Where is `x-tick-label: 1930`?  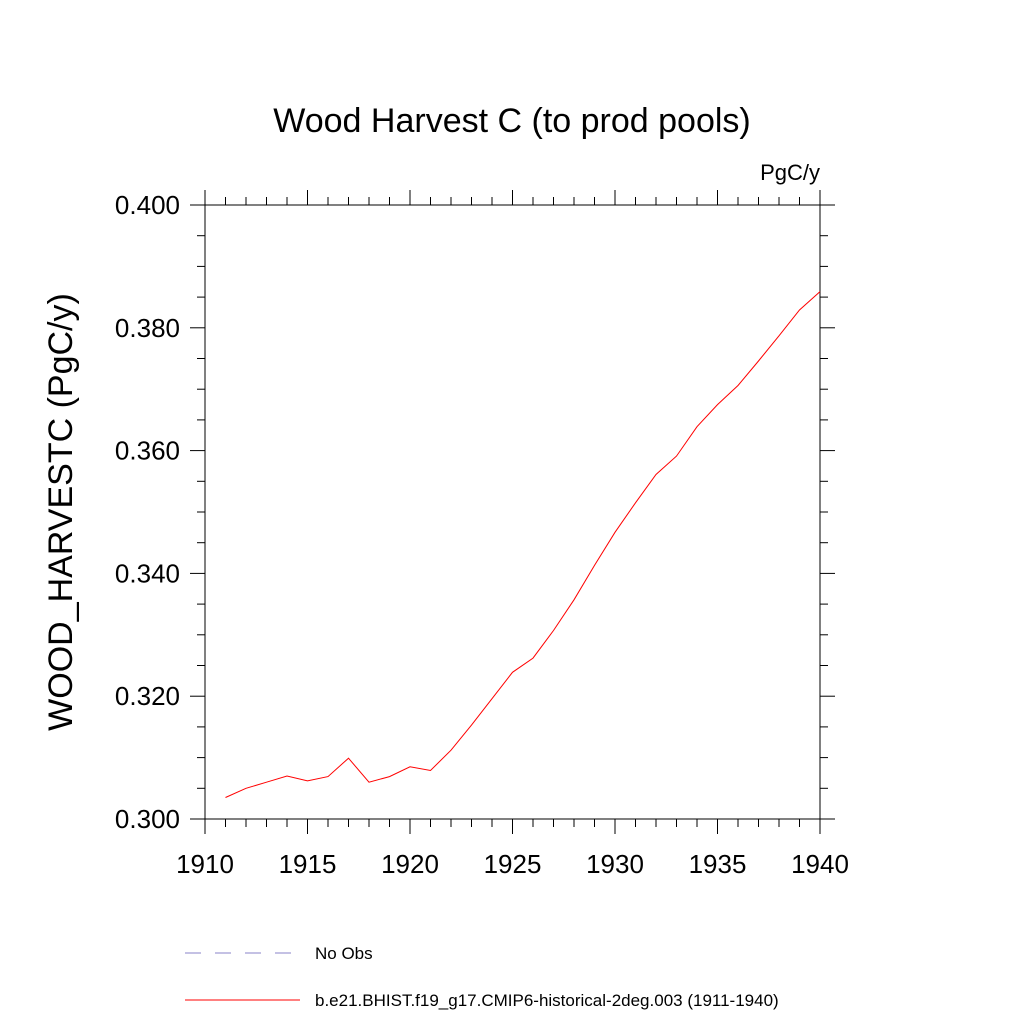
x-tick-label: 1930 is located at coordinates (615, 864).